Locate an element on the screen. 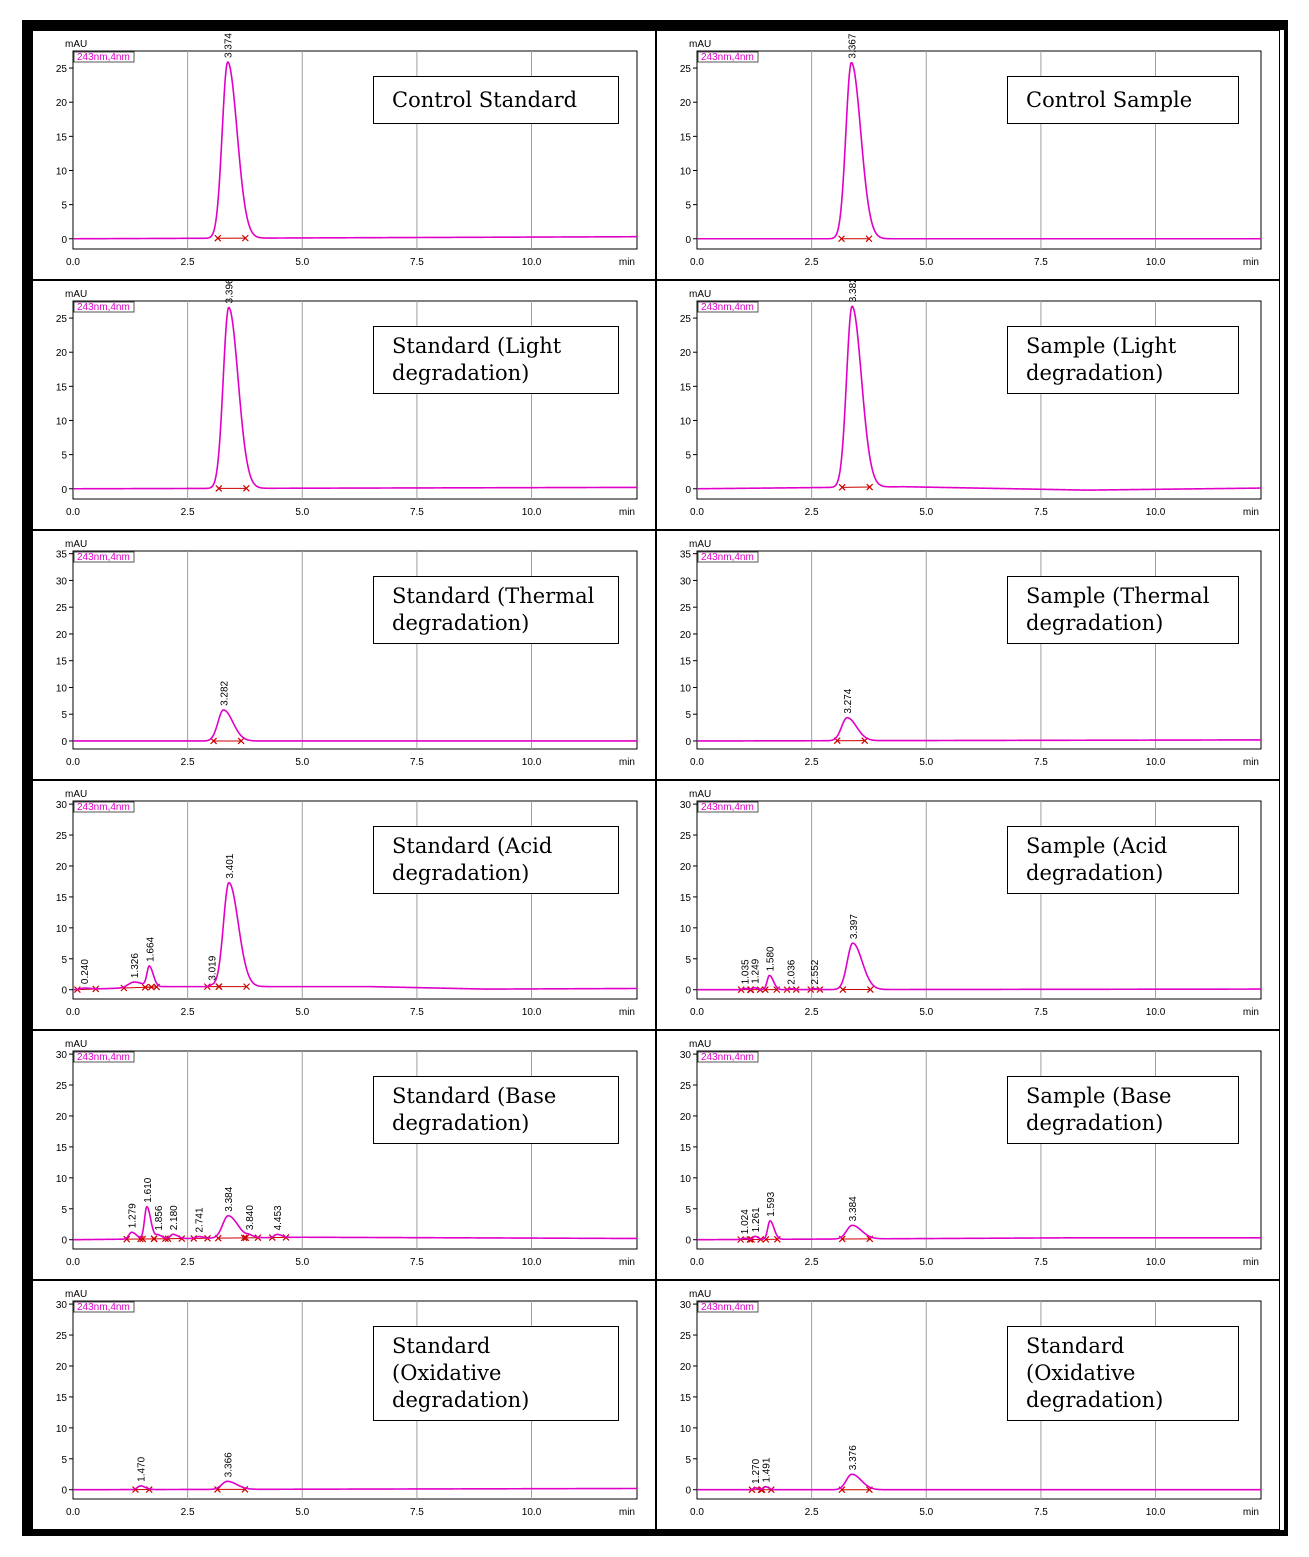 Image resolution: width=1309 pixels, height=1557 pixels. chart-title-box: Standard (Acid degradation) is located at coordinates (496, 860).